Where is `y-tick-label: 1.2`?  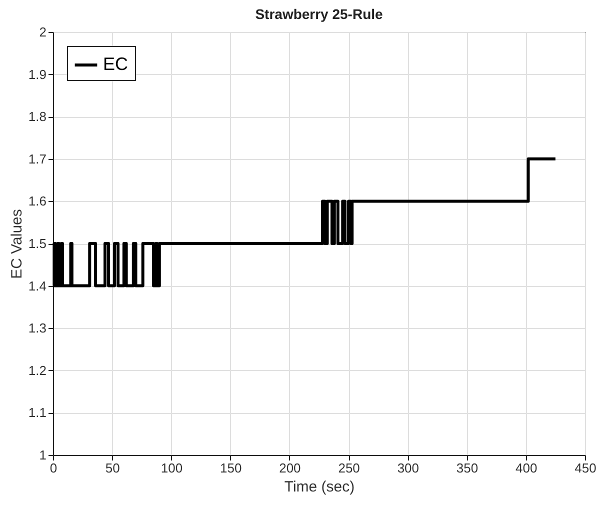 y-tick-label: 1.2 is located at coordinates (37, 370).